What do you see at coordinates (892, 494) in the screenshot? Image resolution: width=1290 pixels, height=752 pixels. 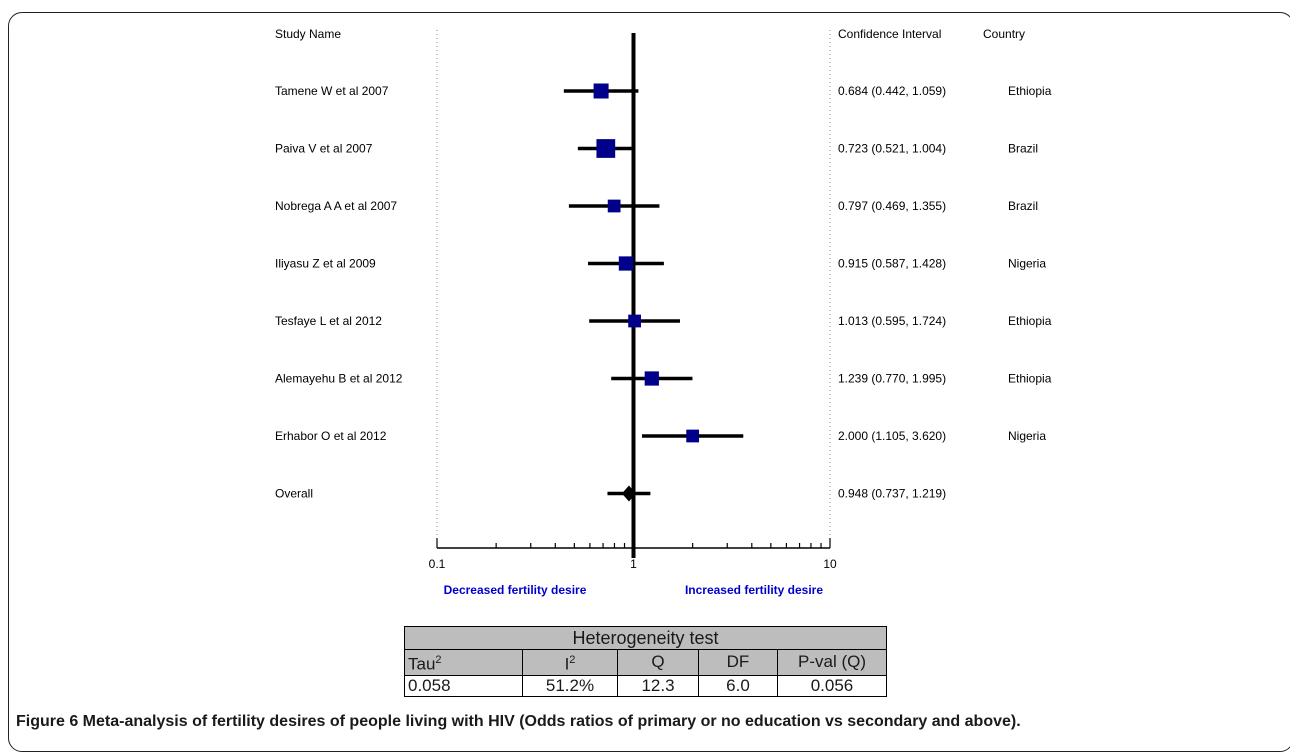 I see `overall-ci-value: 0.948 (0.737, 1.219)` at bounding box center [892, 494].